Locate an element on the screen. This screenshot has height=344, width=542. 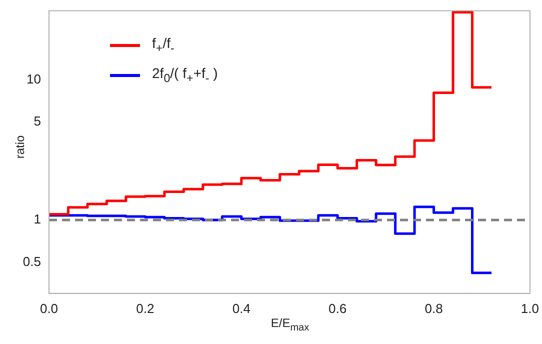
legend-label: f$_{+}$/f$_{-}$ is located at coordinates (163, 45).